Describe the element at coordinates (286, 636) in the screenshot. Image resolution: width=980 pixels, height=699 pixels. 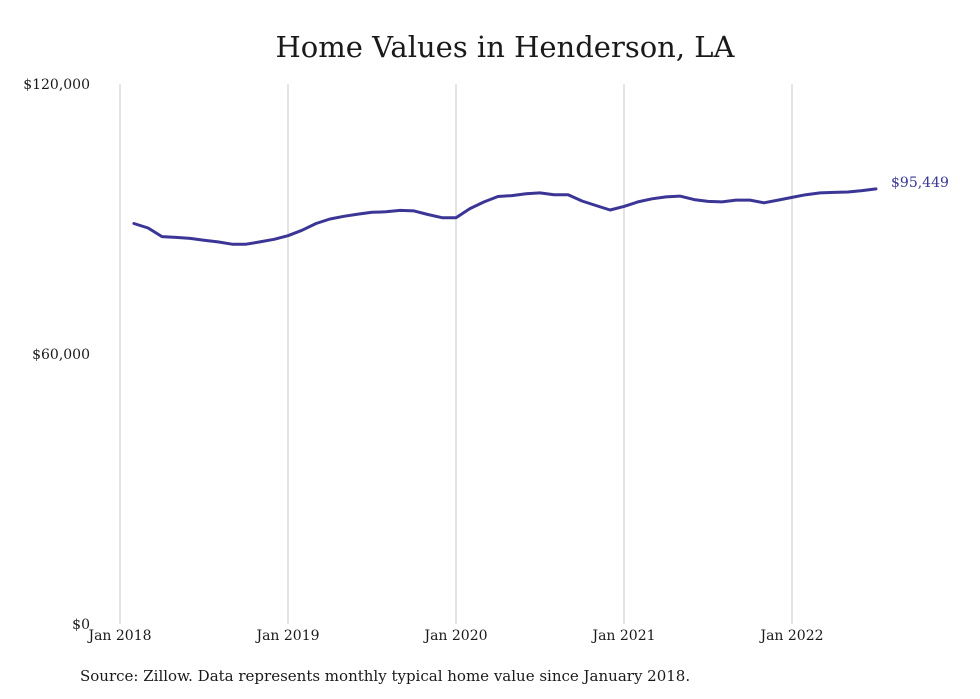
I see `x-tick-label: Jan 2019` at that location.